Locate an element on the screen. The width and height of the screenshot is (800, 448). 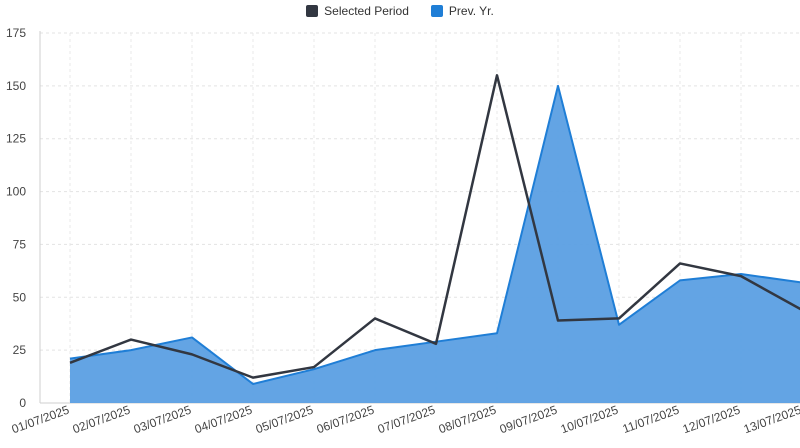
y-tick-label: 25 is located at coordinates (20, 350).